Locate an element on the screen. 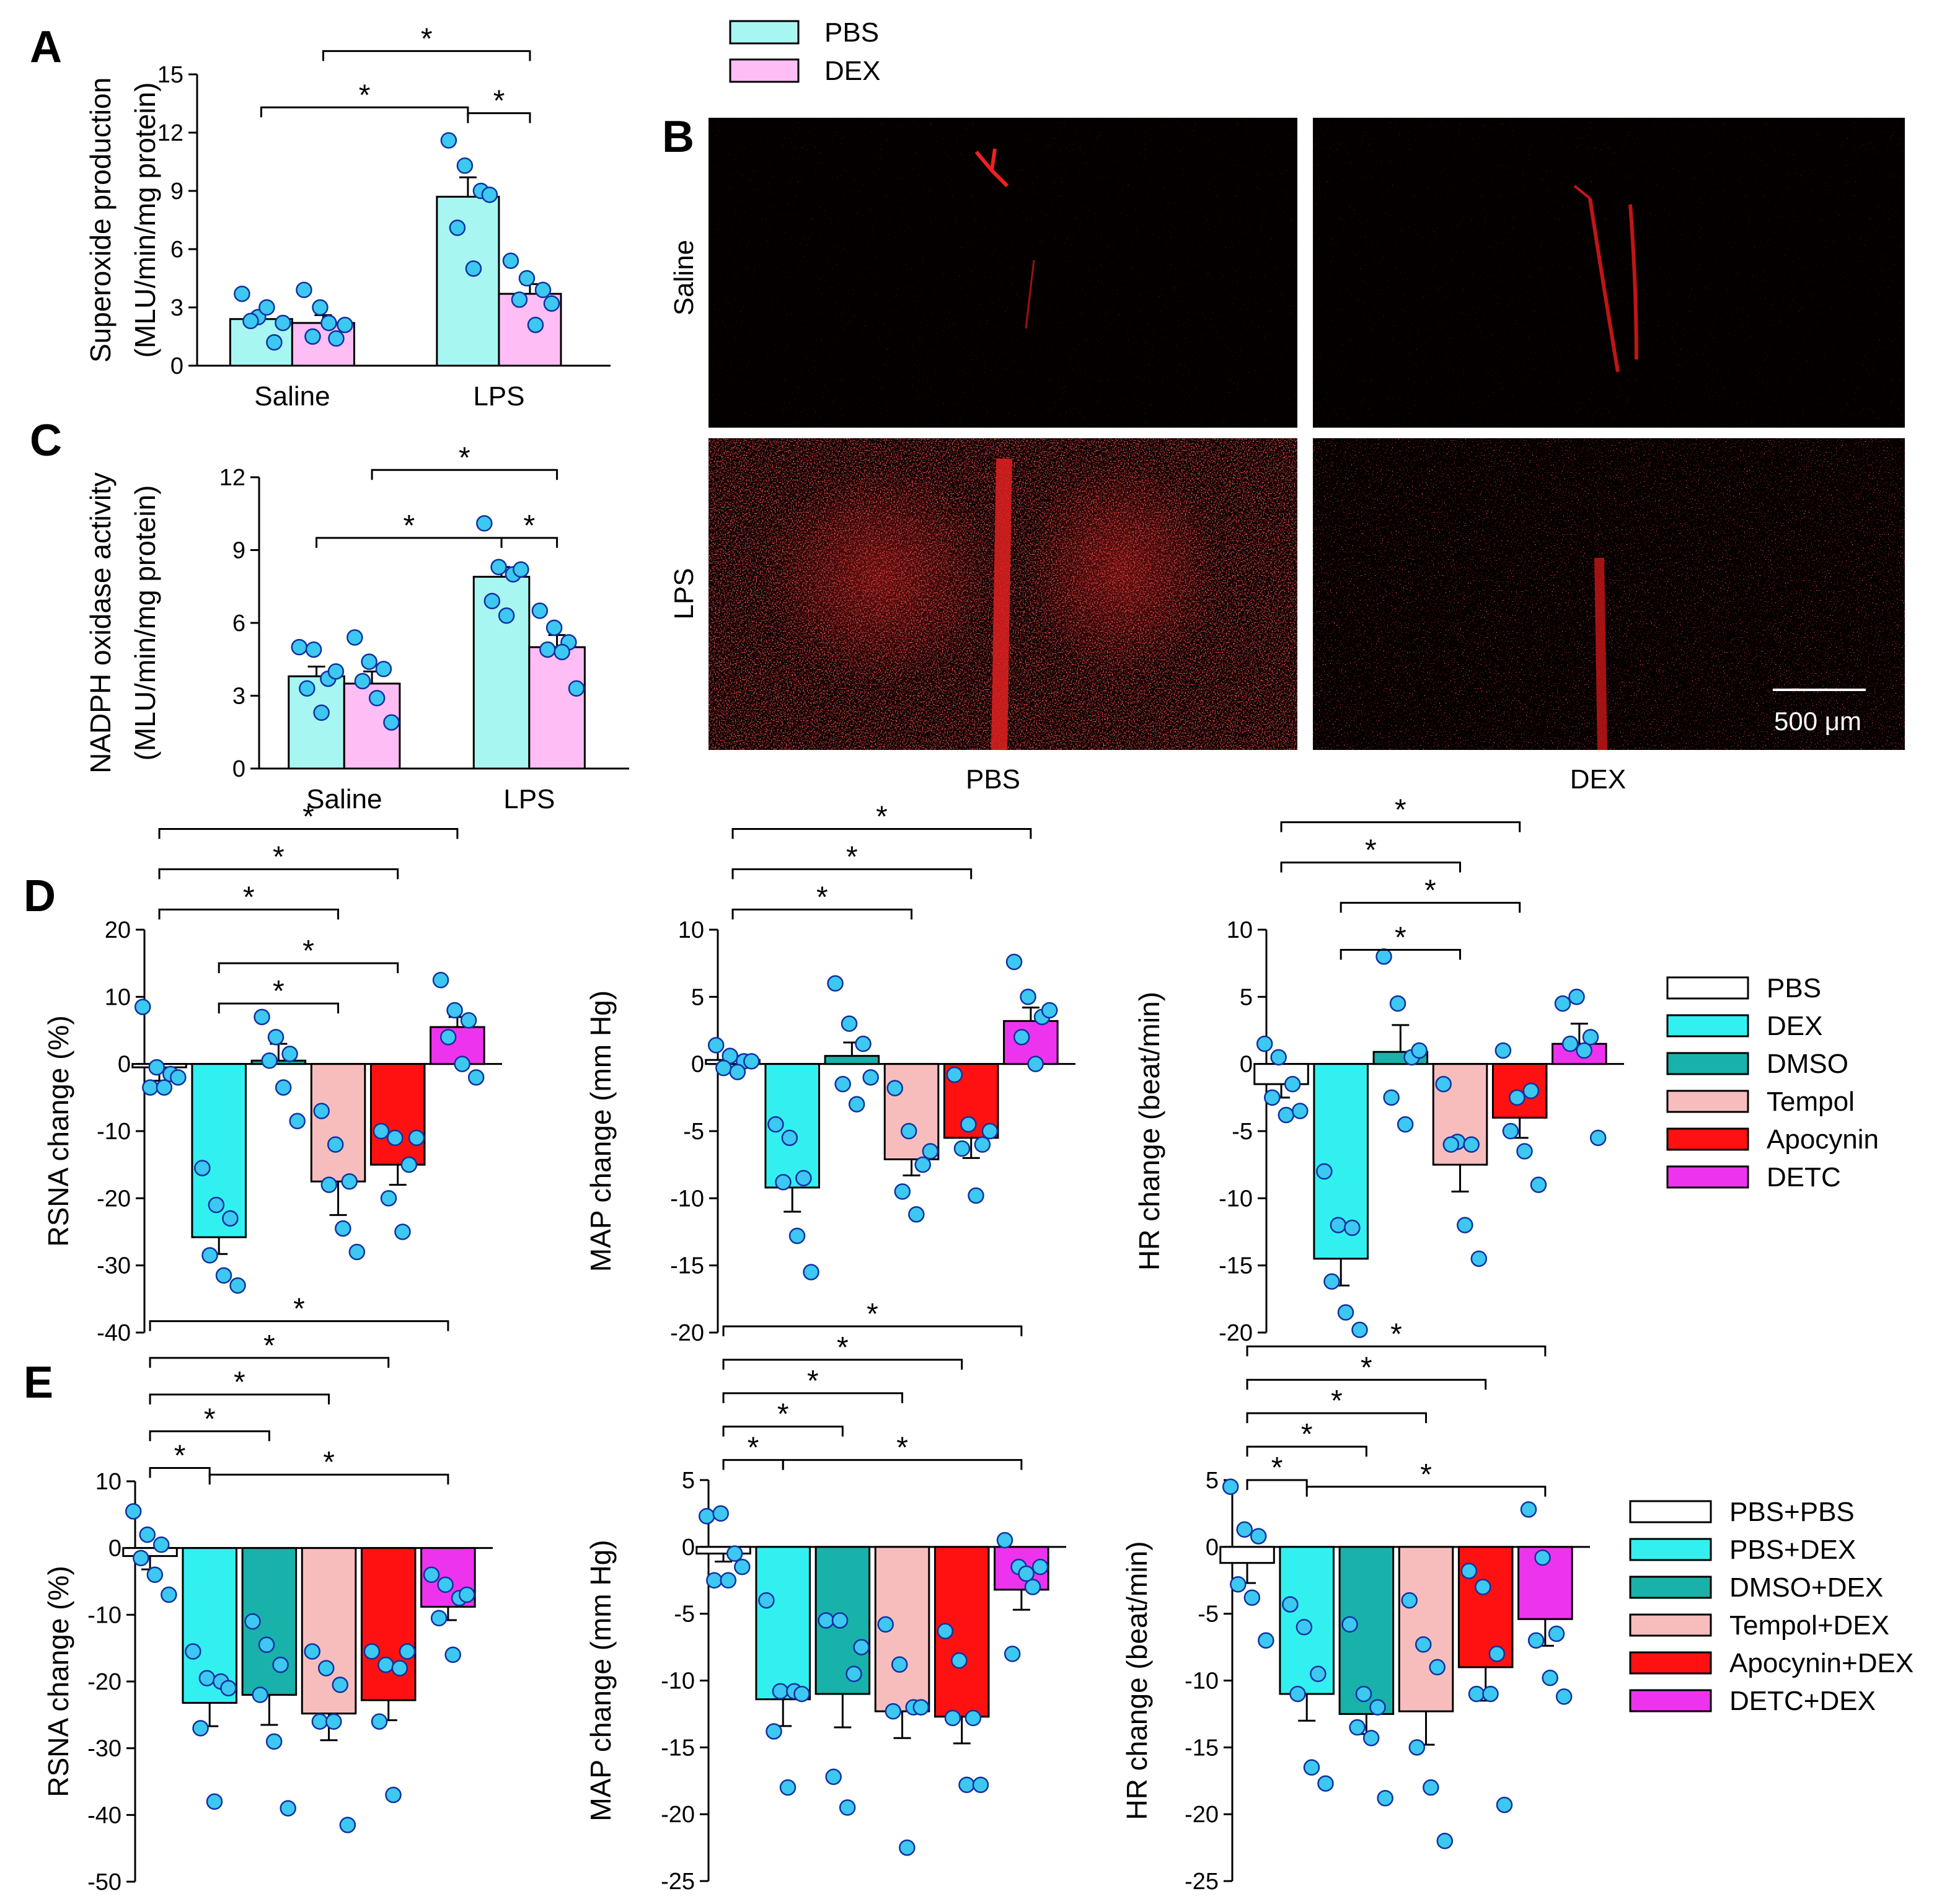 Image resolution: width=1960 pixels, height=1904 pixels. micrograph-lps-dex: 500 μm is located at coordinates (1609, 594).